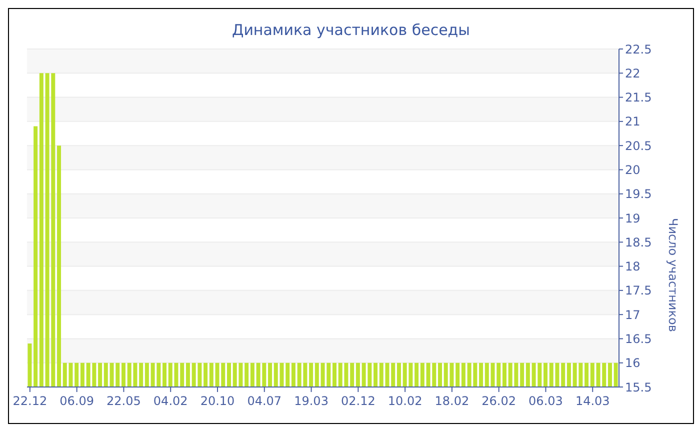  I want to click on y-tick-label: 20, so click(632, 169).